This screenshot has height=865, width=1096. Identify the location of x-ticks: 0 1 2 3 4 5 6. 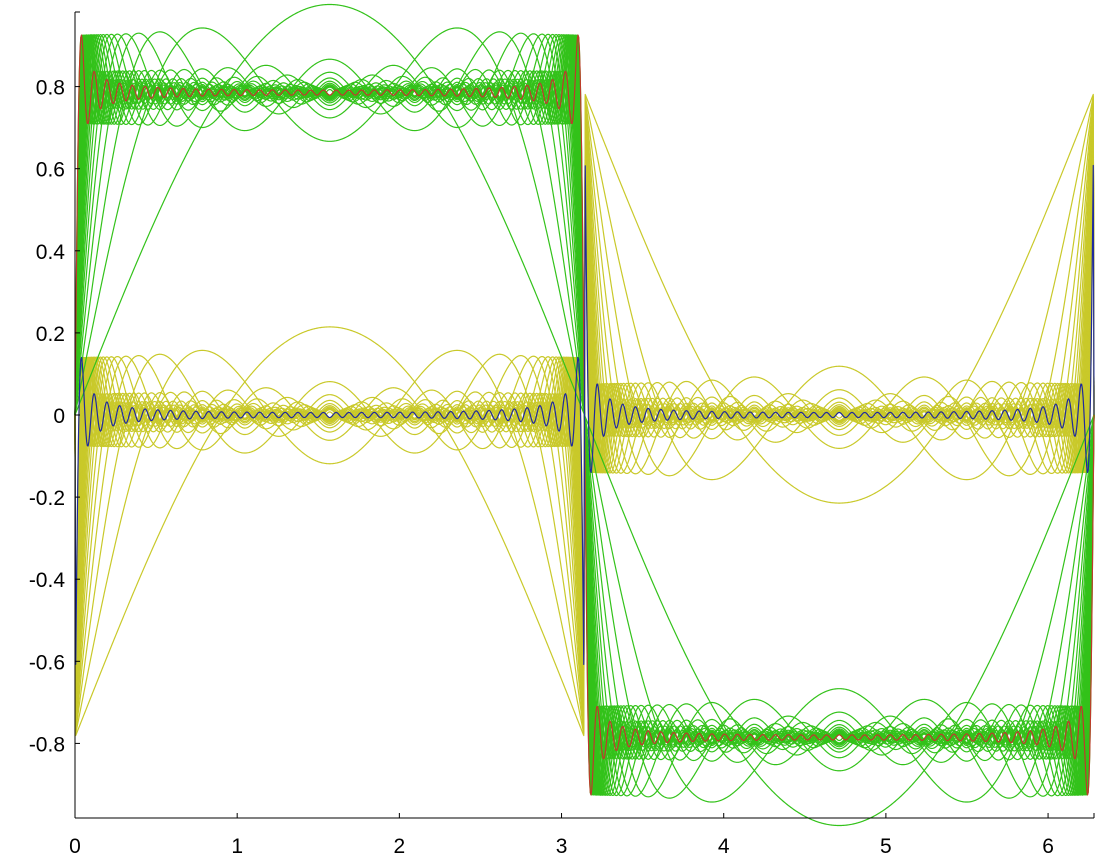
(582, 835).